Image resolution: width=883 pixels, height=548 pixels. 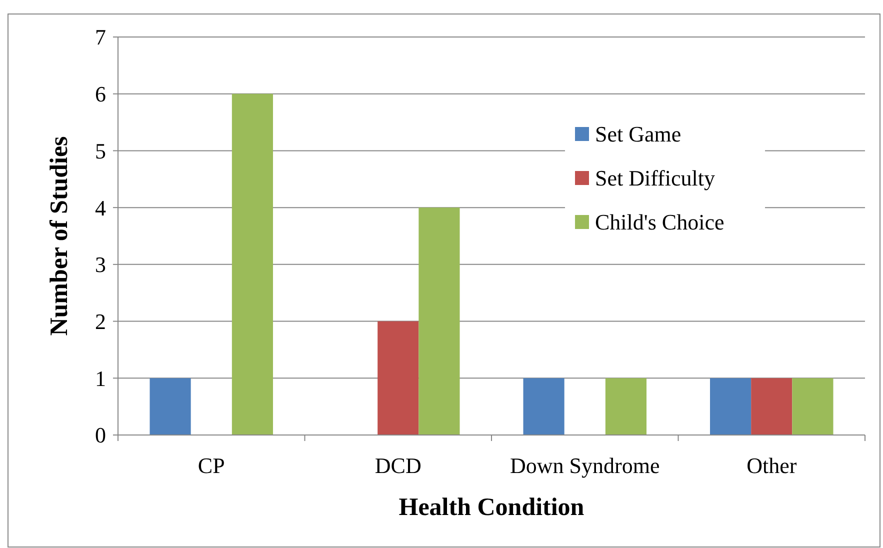 What do you see at coordinates (100, 265) in the screenshot?
I see `y-tick-label: 3` at bounding box center [100, 265].